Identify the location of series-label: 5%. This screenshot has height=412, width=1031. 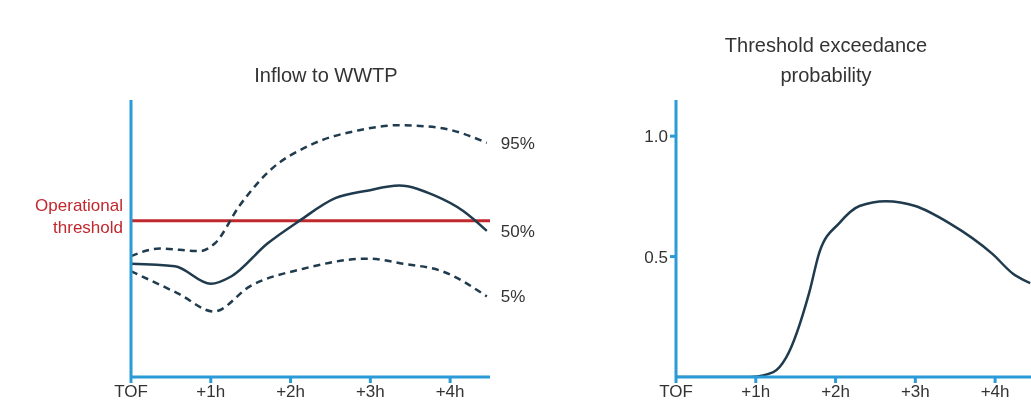
(513, 297).